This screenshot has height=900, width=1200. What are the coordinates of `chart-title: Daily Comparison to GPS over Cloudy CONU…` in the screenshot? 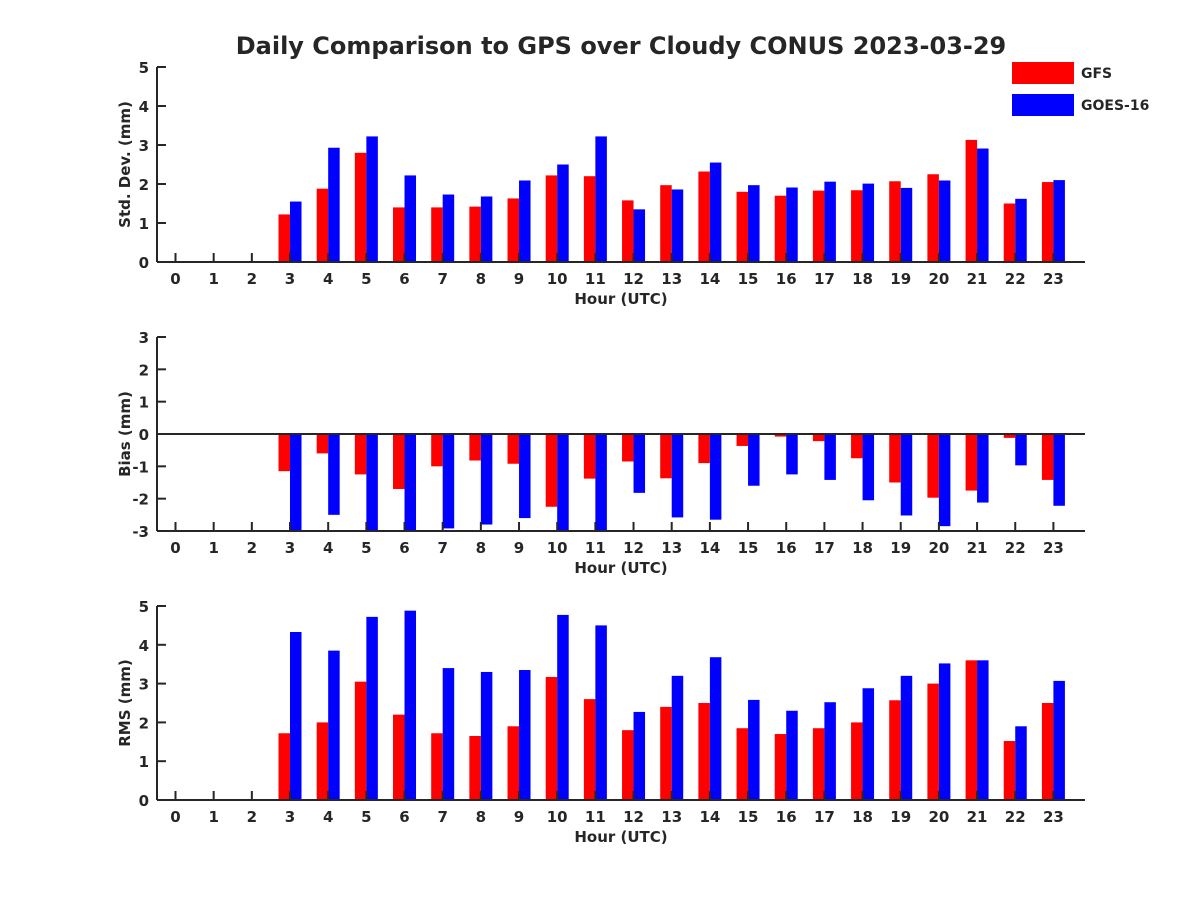 It's located at (621, 46).